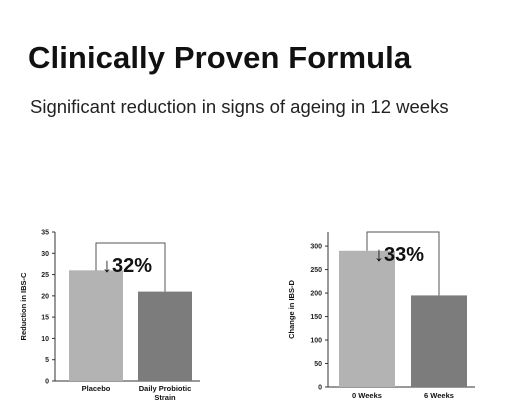  What do you see at coordinates (45, 233) in the screenshot?
I see `y-tick-label: 35` at bounding box center [45, 233].